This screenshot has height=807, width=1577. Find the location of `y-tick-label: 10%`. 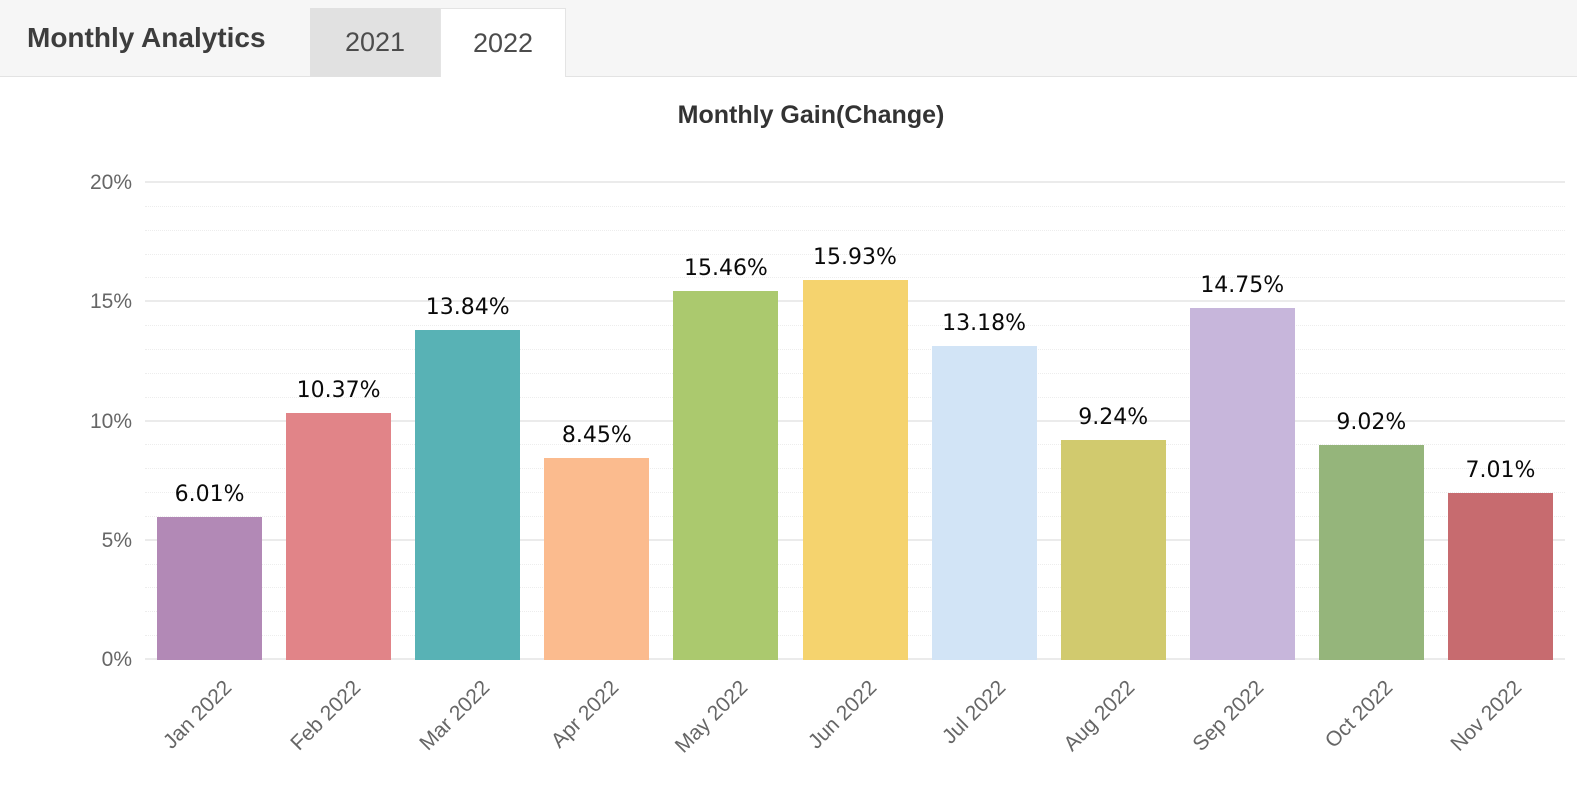

y-tick-label: 10% is located at coordinates (110, 421).